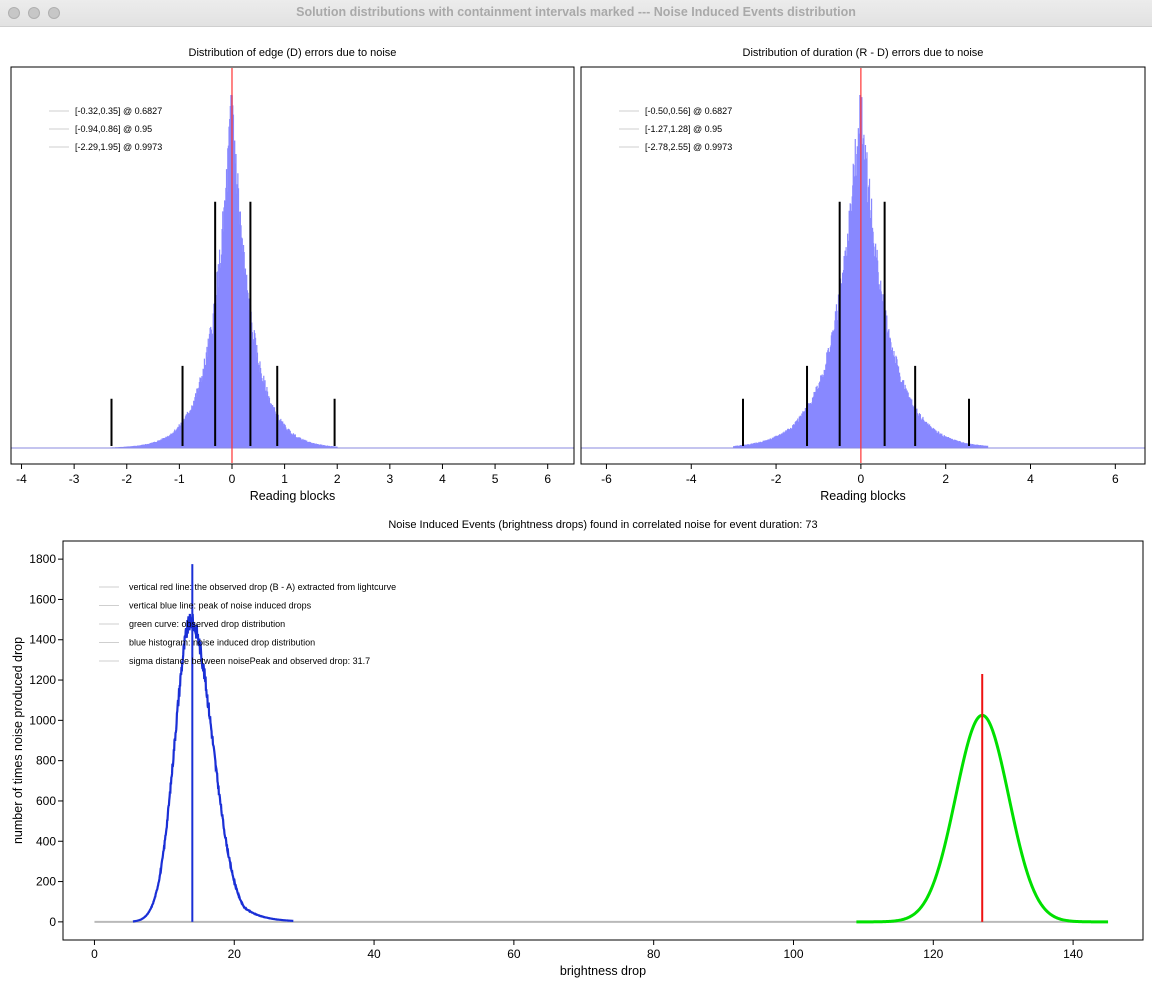 Image resolution: width=1152 pixels, height=989 pixels. I want to click on x-tick-label: 60, so click(514, 954).